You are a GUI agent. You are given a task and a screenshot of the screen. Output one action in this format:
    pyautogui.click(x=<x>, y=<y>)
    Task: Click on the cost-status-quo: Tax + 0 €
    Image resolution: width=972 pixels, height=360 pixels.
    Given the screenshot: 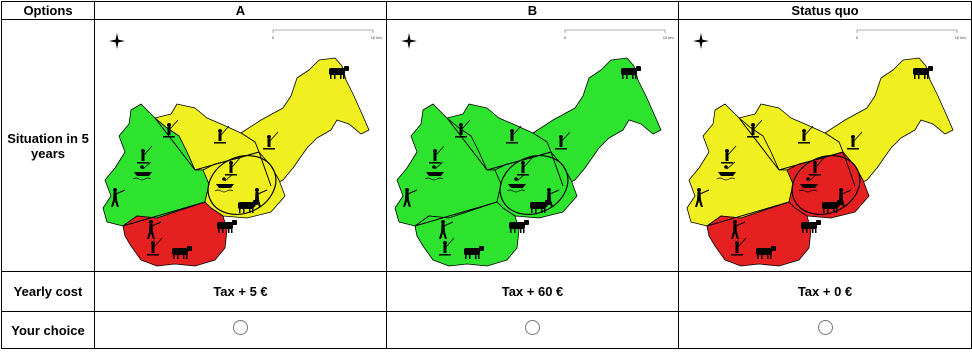 What is the action you would take?
    pyautogui.click(x=825, y=291)
    